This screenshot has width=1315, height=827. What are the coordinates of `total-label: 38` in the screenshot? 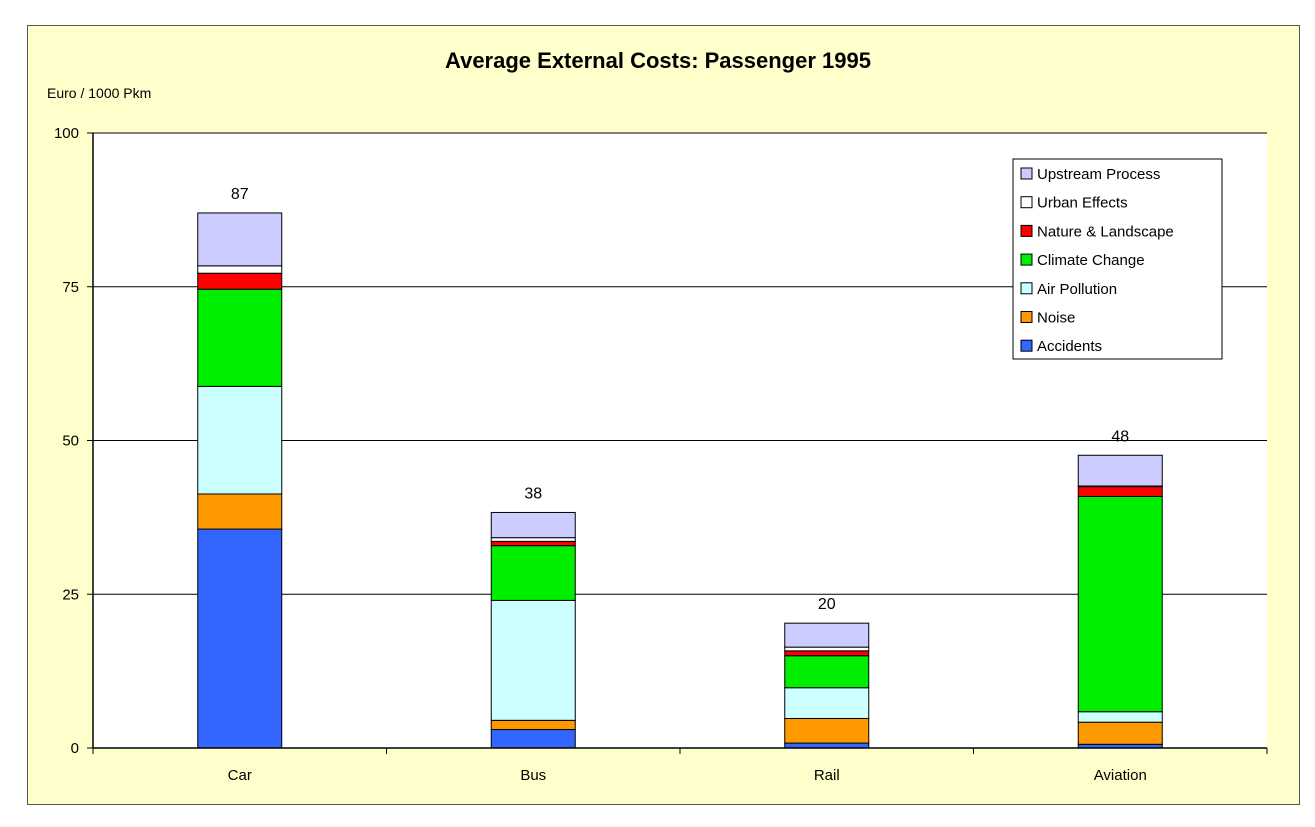 It's located at (533, 493).